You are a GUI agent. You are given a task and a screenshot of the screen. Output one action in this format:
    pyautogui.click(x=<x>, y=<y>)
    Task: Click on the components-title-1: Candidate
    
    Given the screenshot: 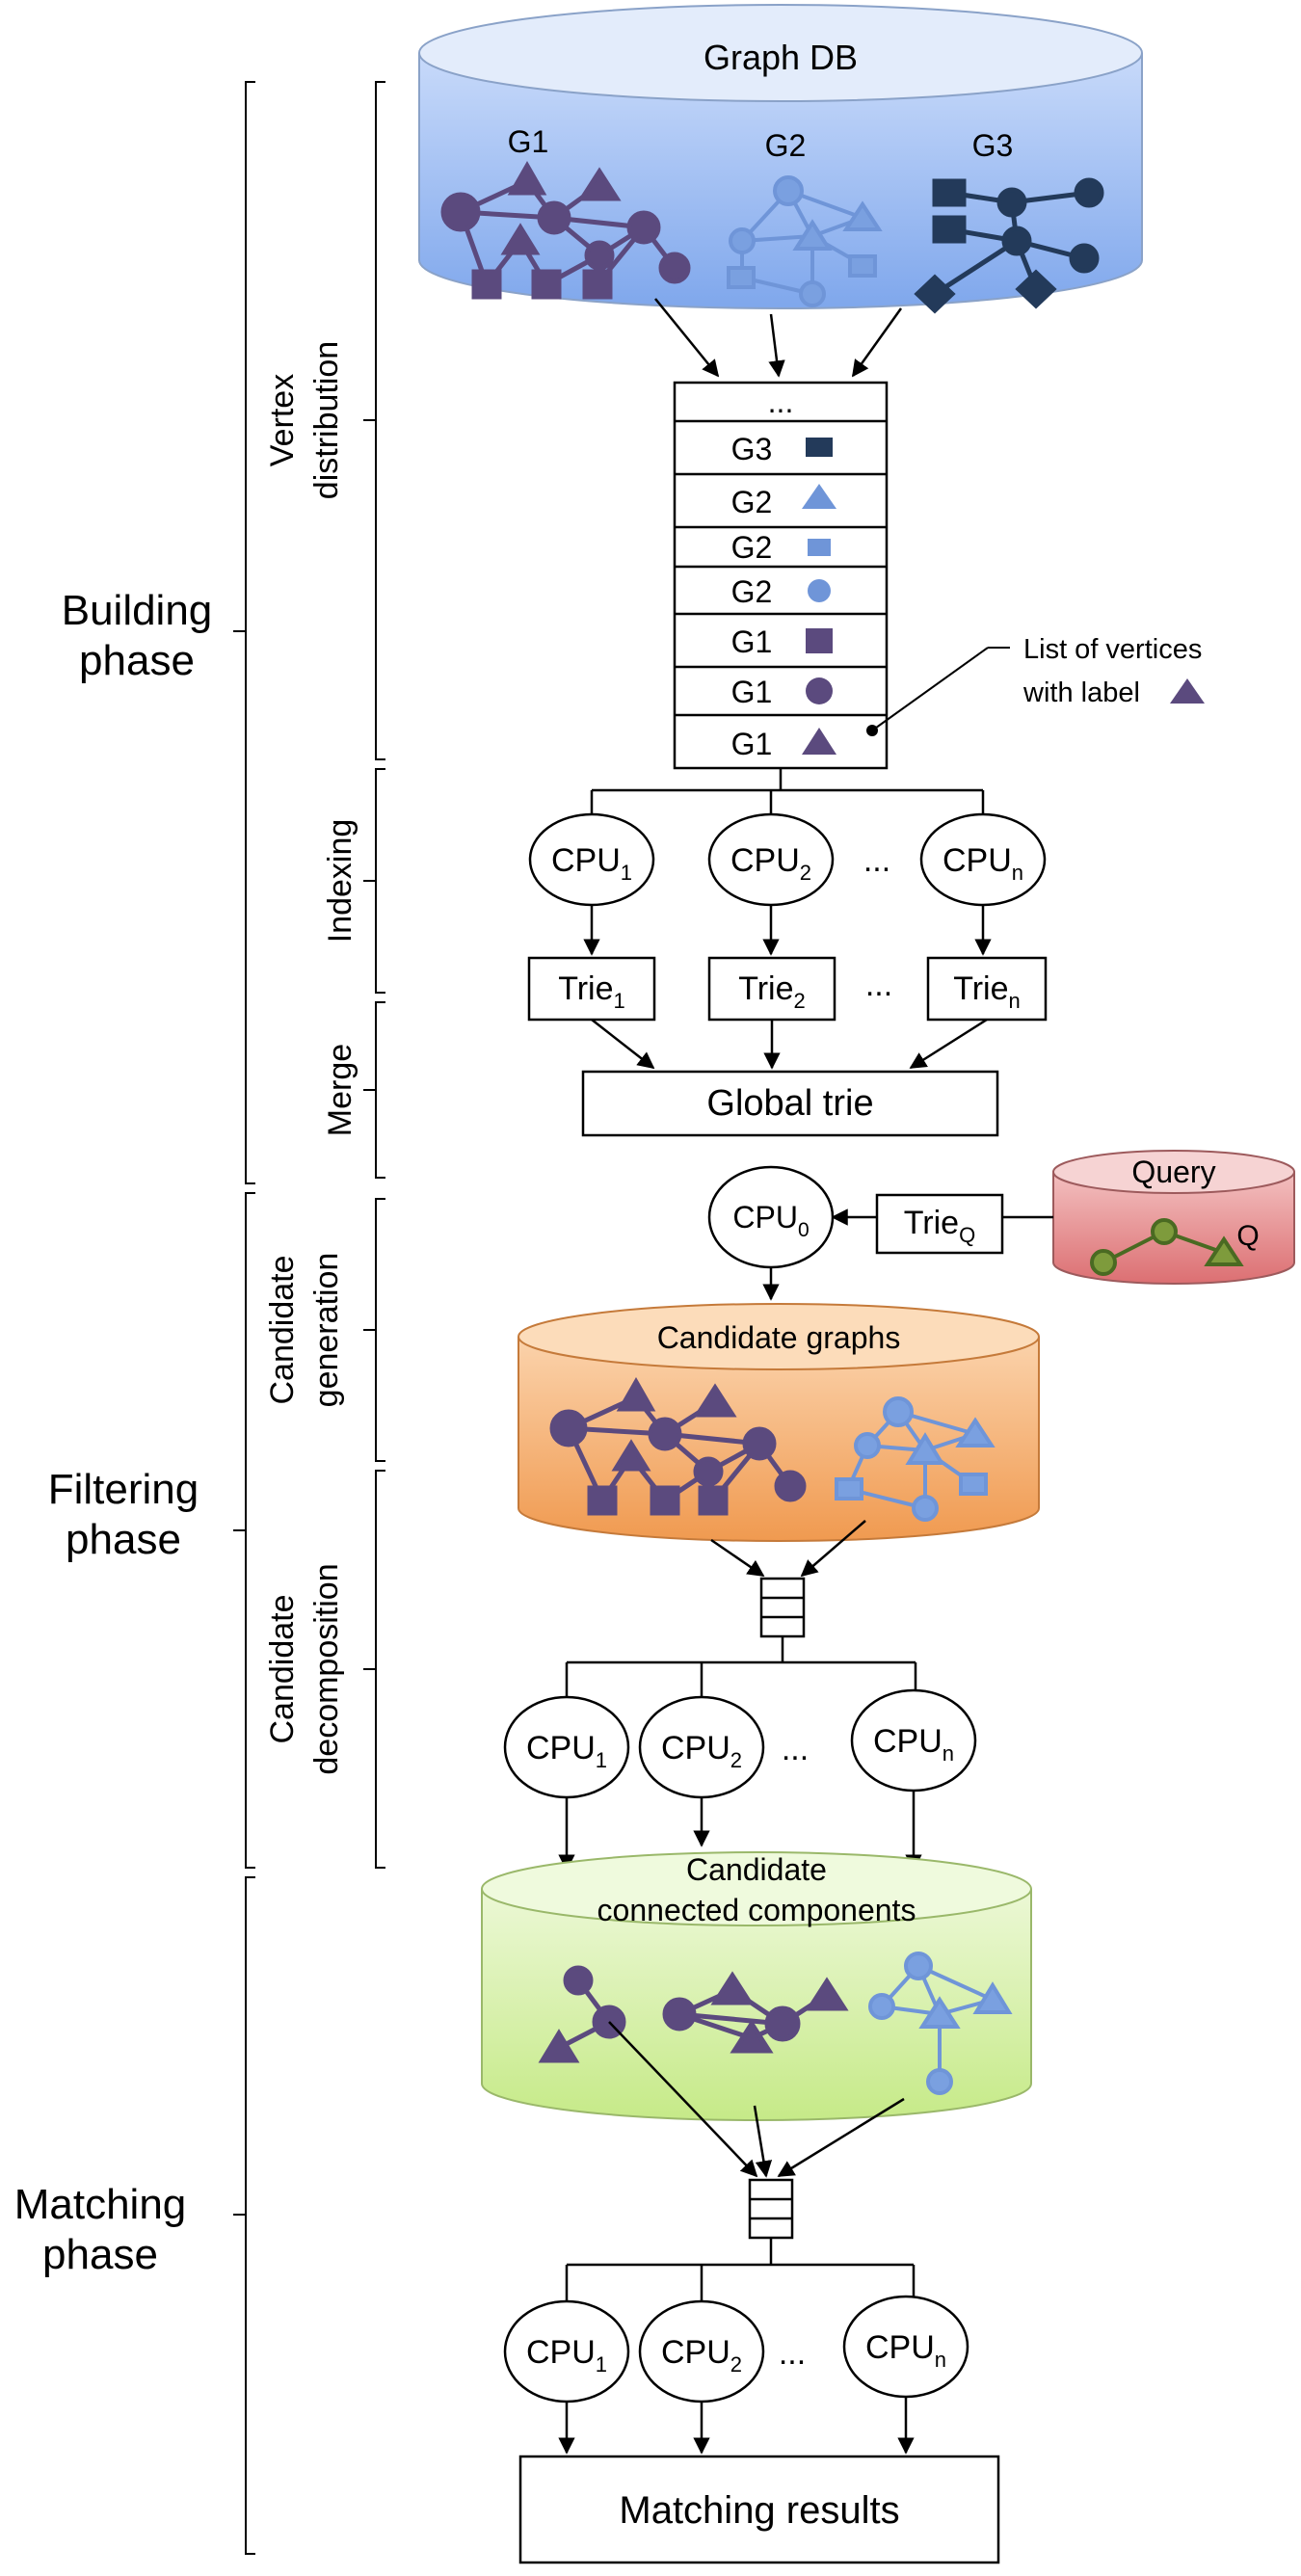 What is the action you would take?
    pyautogui.click(x=756, y=1869)
    